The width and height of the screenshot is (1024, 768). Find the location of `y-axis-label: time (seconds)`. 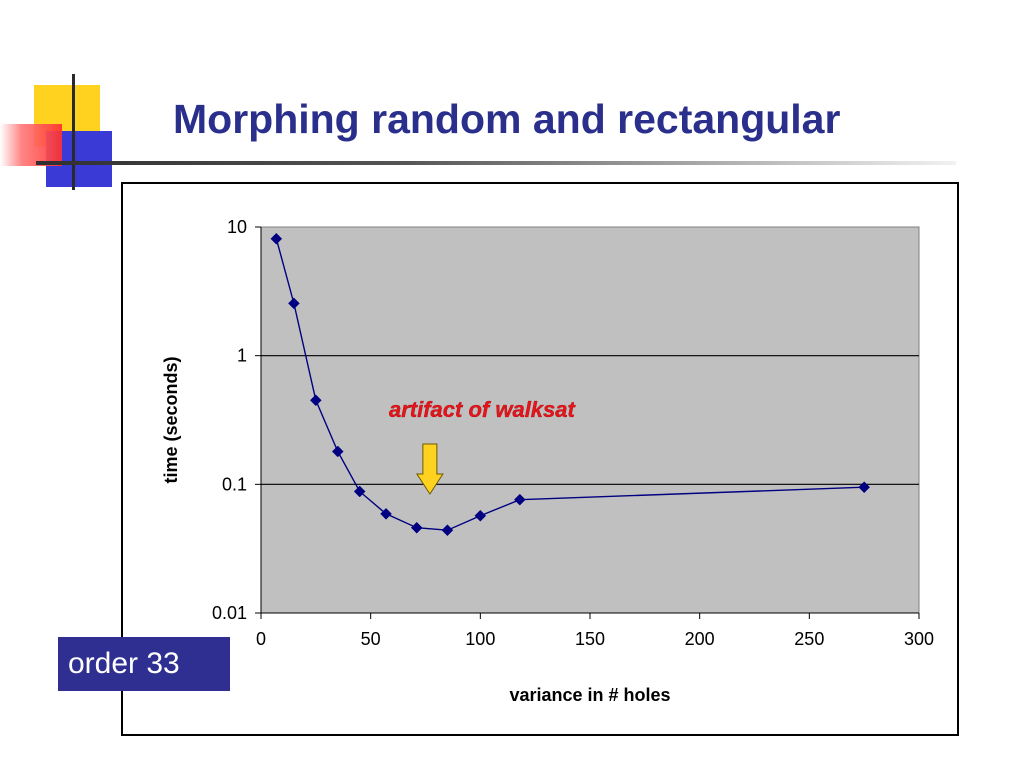

y-axis-label: time (seconds) is located at coordinates (171, 419).